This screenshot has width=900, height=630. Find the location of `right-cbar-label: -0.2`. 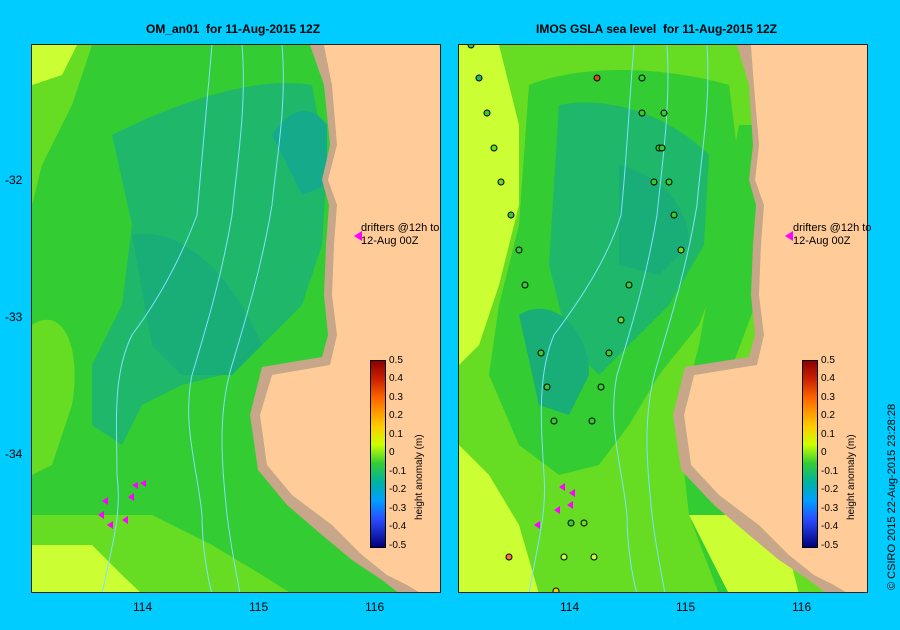

right-cbar-label: -0.2 is located at coordinates (830, 489).